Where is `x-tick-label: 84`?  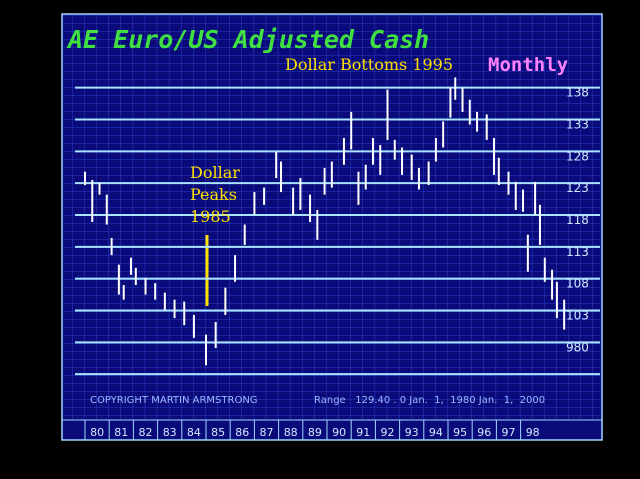
x-tick-label: 84 is located at coordinates (194, 432).